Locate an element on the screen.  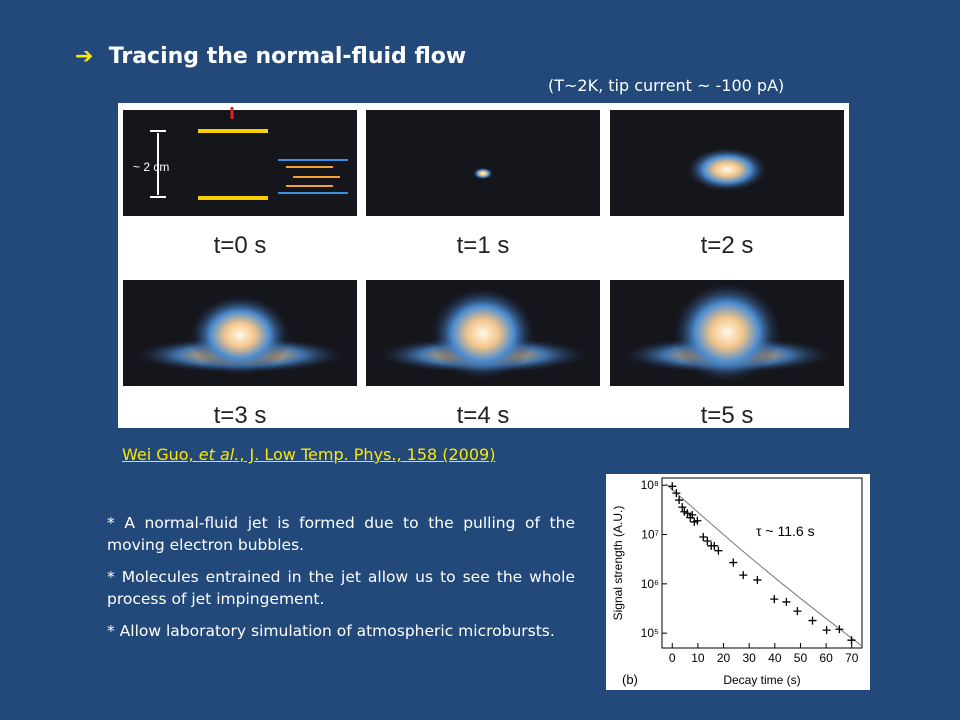
fit-curve is located at coordinates (764, 565).